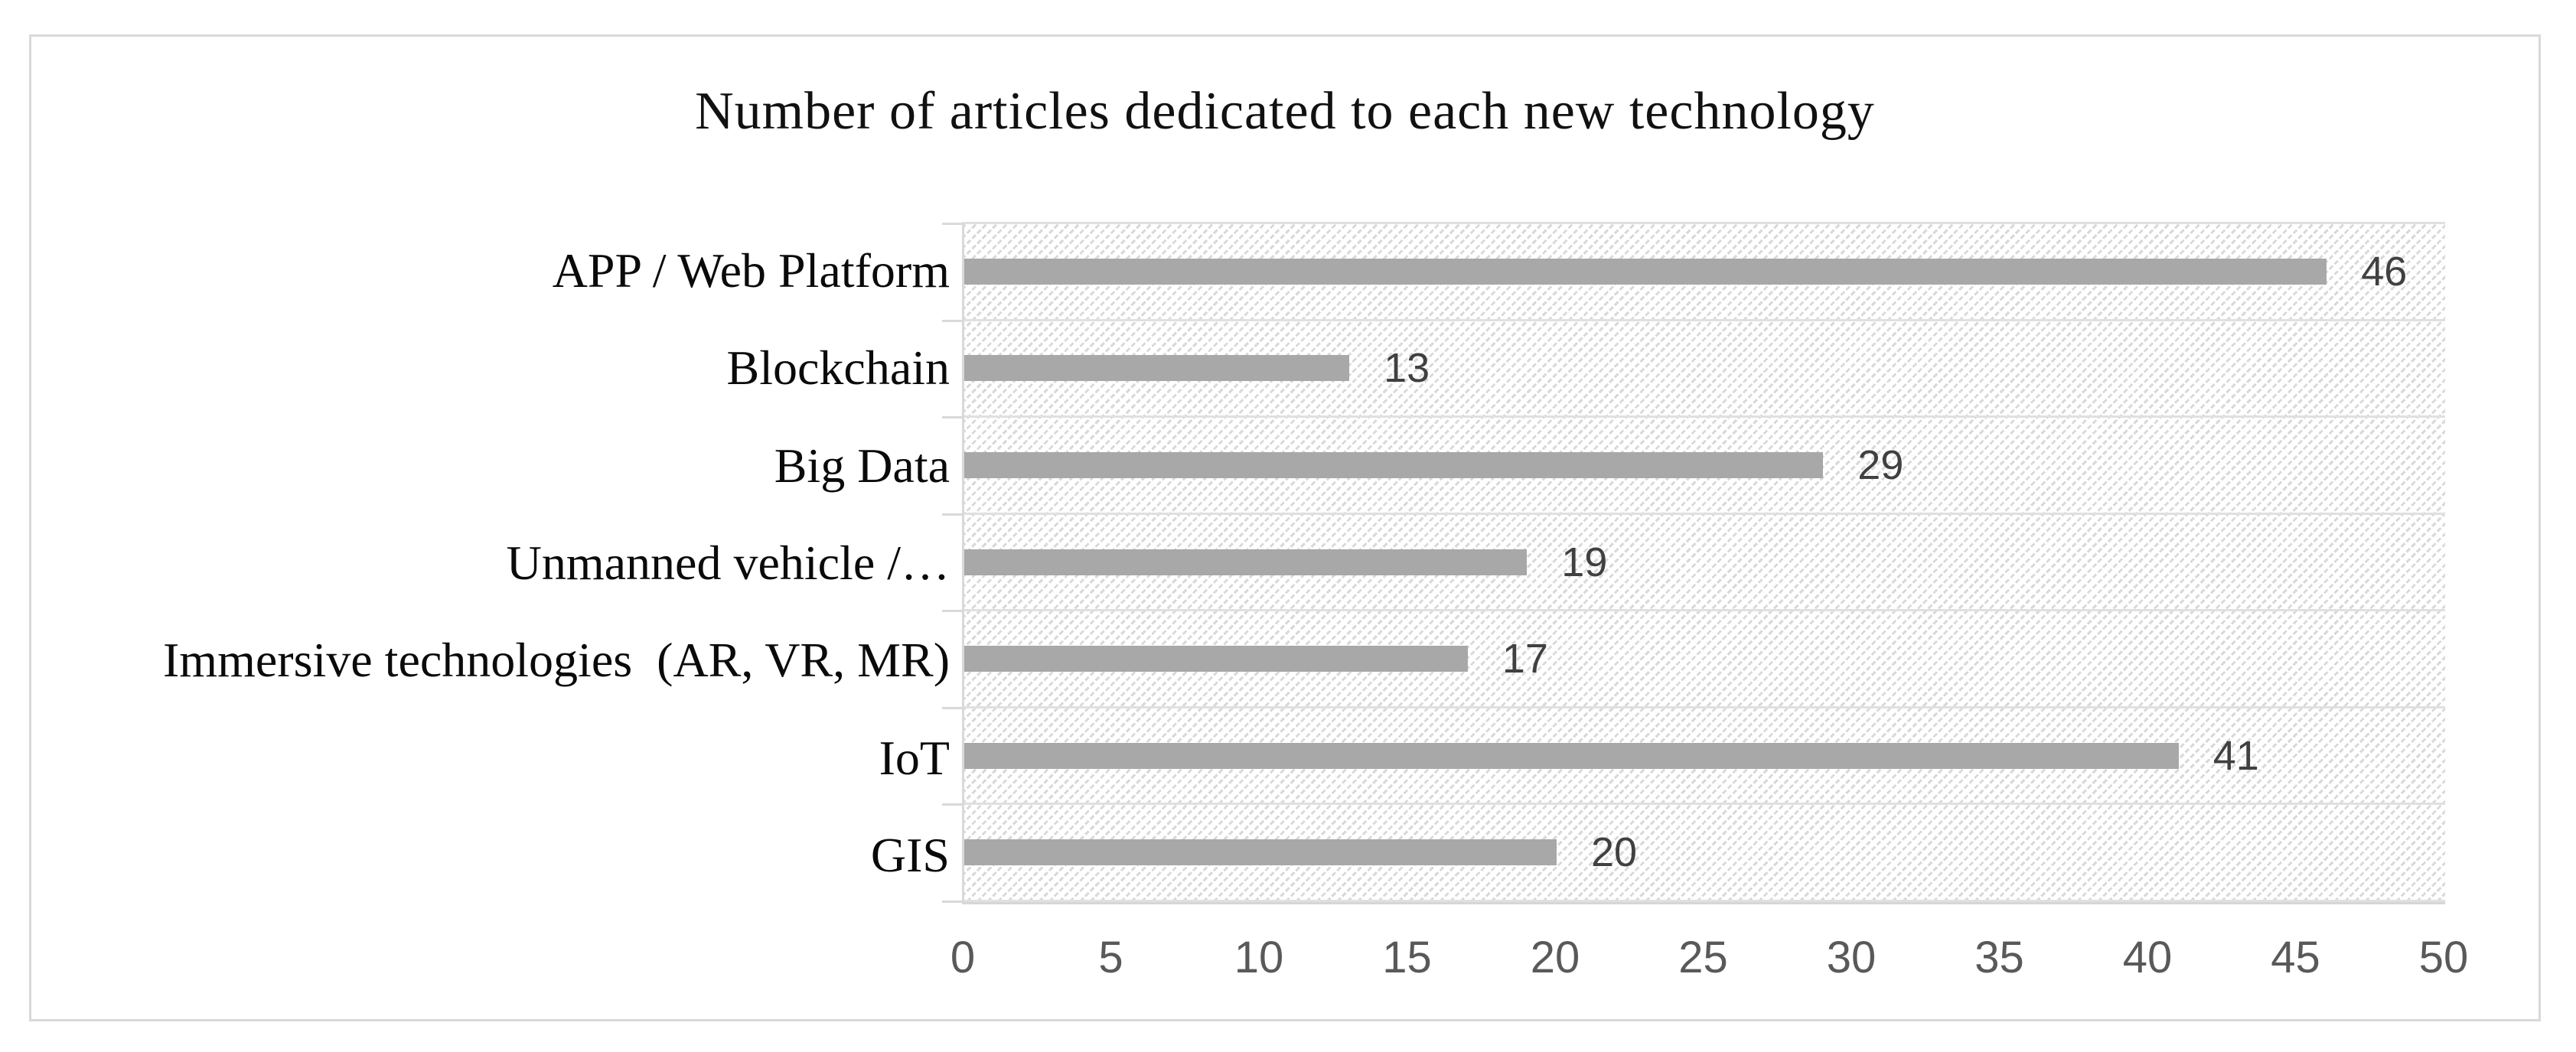 This screenshot has width=2576, height=1052. I want to click on bar-value-label: 20, so click(1614, 852).